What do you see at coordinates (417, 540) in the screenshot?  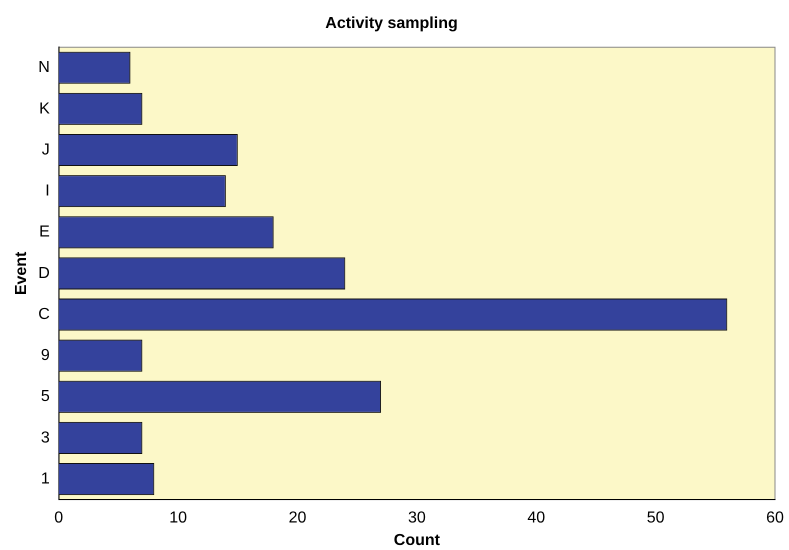 I see `x-axis-title: Count` at bounding box center [417, 540].